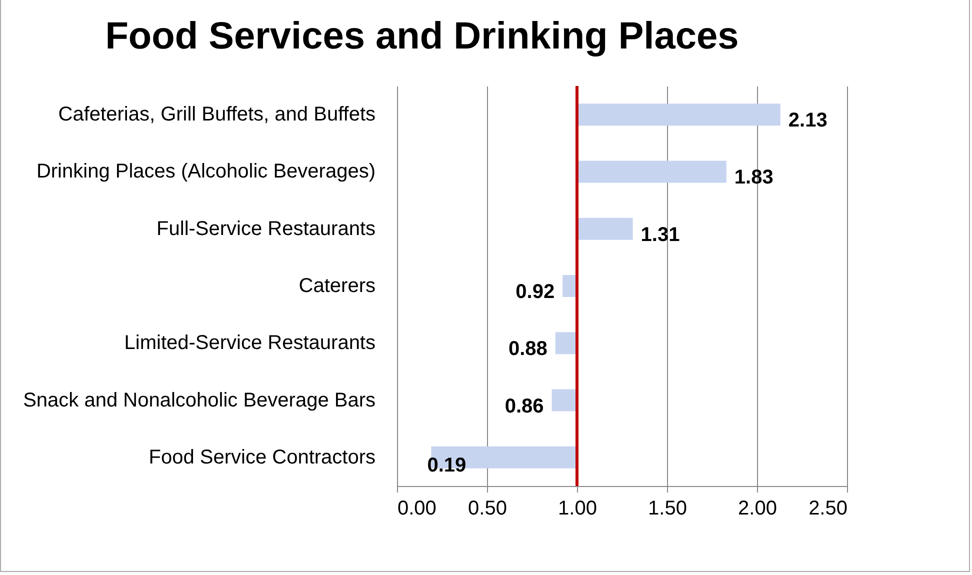 This screenshot has height=575, width=972. Describe the element at coordinates (417, 509) in the screenshot. I see `x-tick-label: 0.00` at that location.